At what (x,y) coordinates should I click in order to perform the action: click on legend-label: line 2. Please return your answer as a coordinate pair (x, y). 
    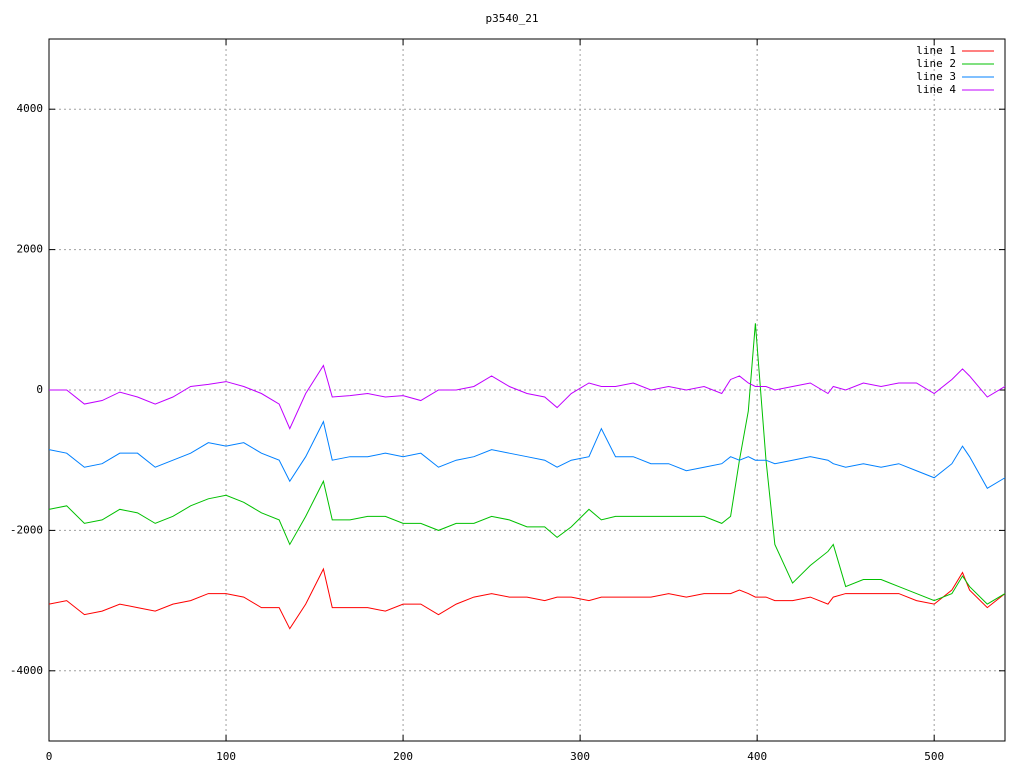
    Looking at the image, I should click on (936, 63).